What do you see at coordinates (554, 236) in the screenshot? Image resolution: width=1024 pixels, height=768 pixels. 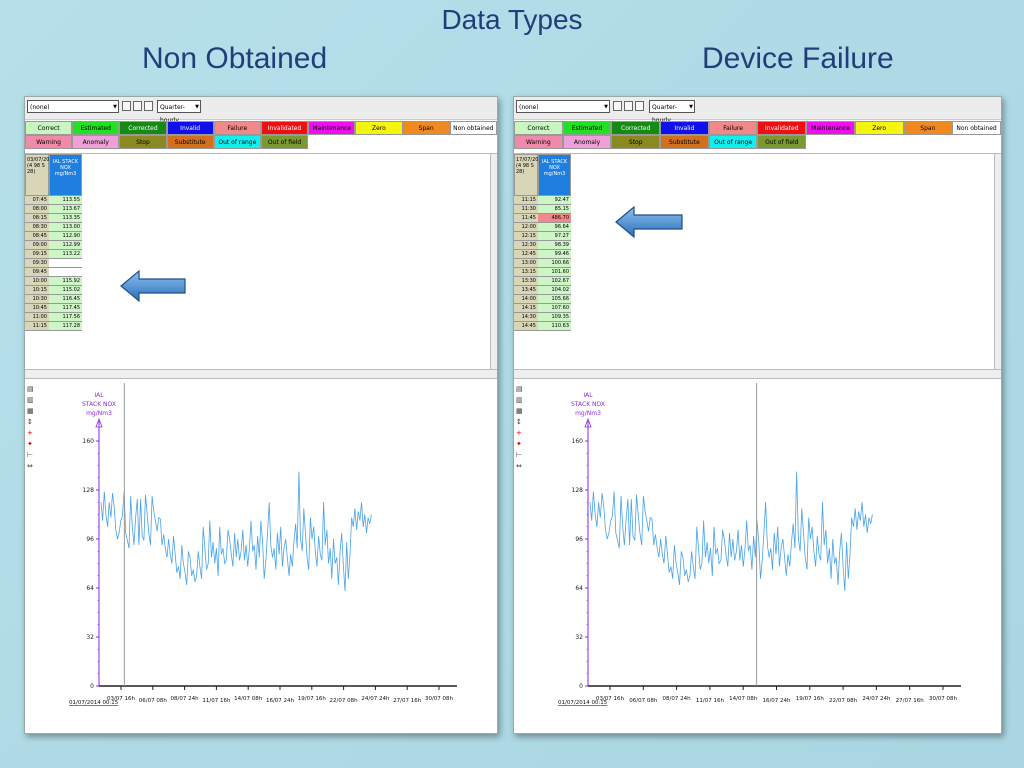 I see `value-cell: 97.27` at bounding box center [554, 236].